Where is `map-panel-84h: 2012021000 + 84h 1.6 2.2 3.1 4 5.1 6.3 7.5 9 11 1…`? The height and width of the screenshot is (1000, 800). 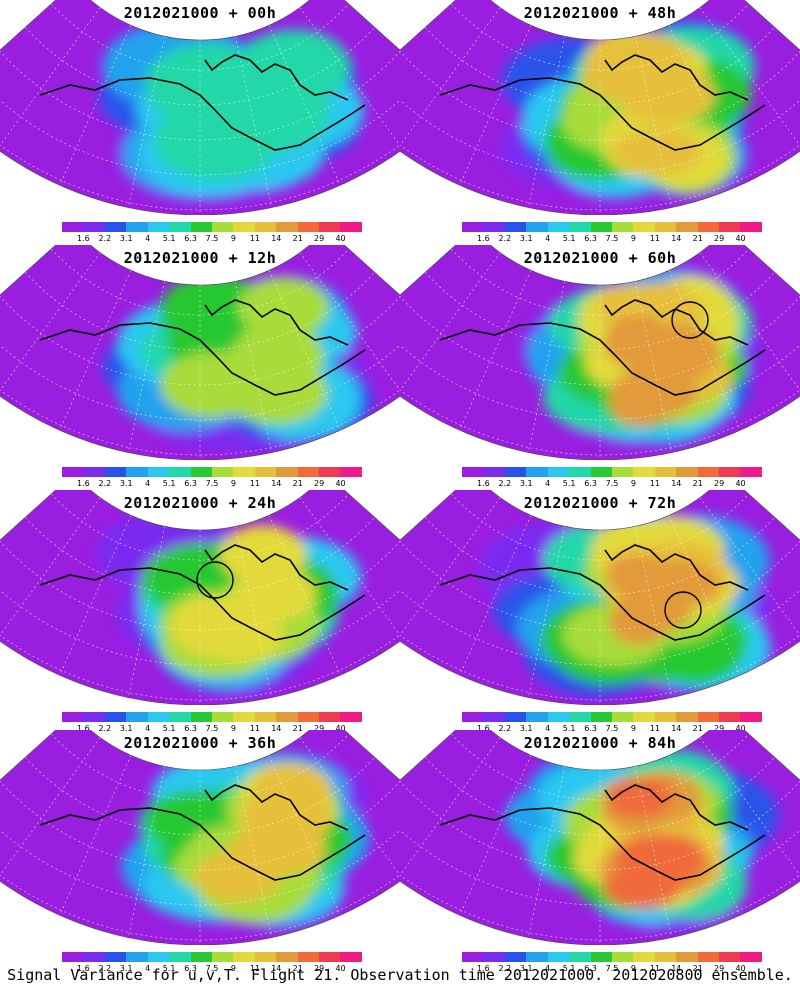
map-panel-84h: 2012021000 + 84h 1.6 2.2 3.1 4 5.1 6.3 7.5 9 11 1… is located at coordinates (600, 852).